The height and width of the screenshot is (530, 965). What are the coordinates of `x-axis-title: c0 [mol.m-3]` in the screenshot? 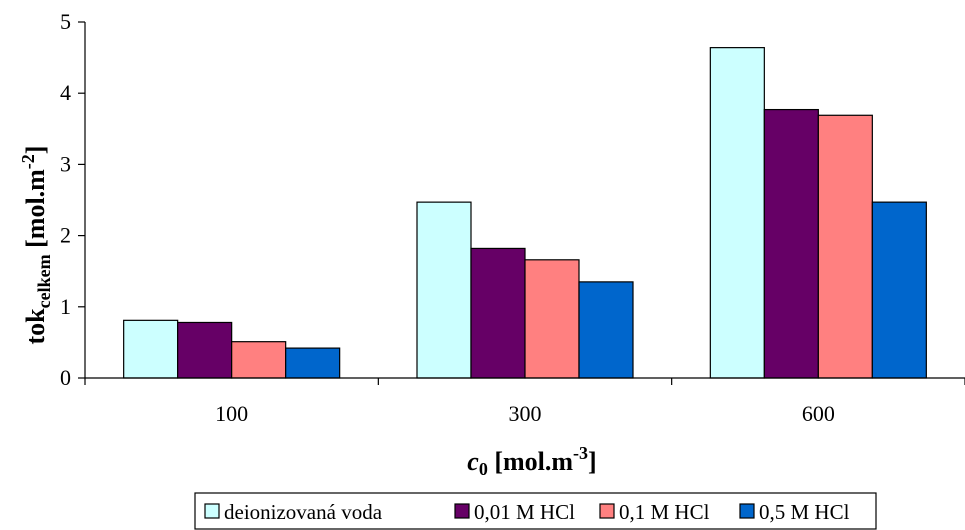 It's located at (531, 461).